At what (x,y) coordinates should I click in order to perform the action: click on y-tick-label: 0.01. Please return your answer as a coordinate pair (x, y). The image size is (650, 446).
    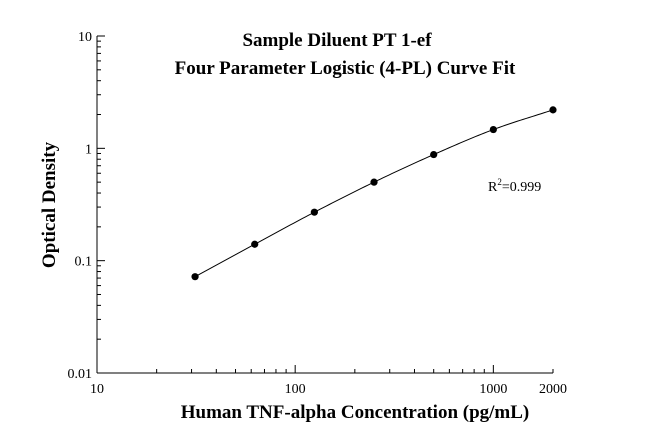
    Looking at the image, I should click on (80, 374).